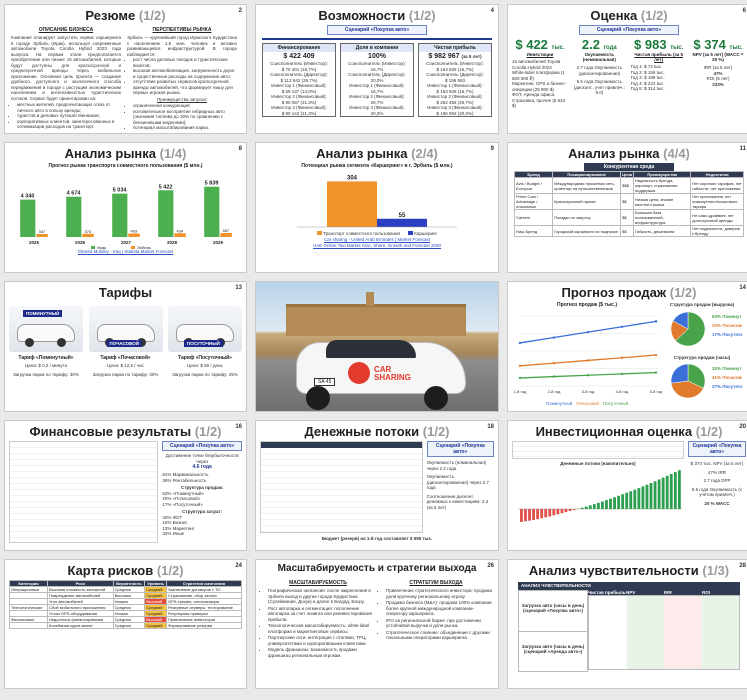 Image resolution: width=747 pixels, height=700 pixels. What do you see at coordinates (370, 299) in the screenshot?
I see `flag-pole` at bounding box center [370, 299].